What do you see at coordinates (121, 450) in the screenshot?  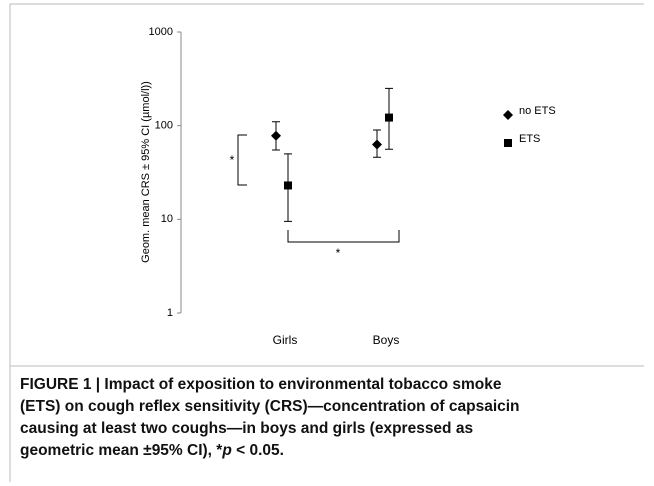 I see `caption-text: geometric mean ±95% CI), *` at bounding box center [121, 450].